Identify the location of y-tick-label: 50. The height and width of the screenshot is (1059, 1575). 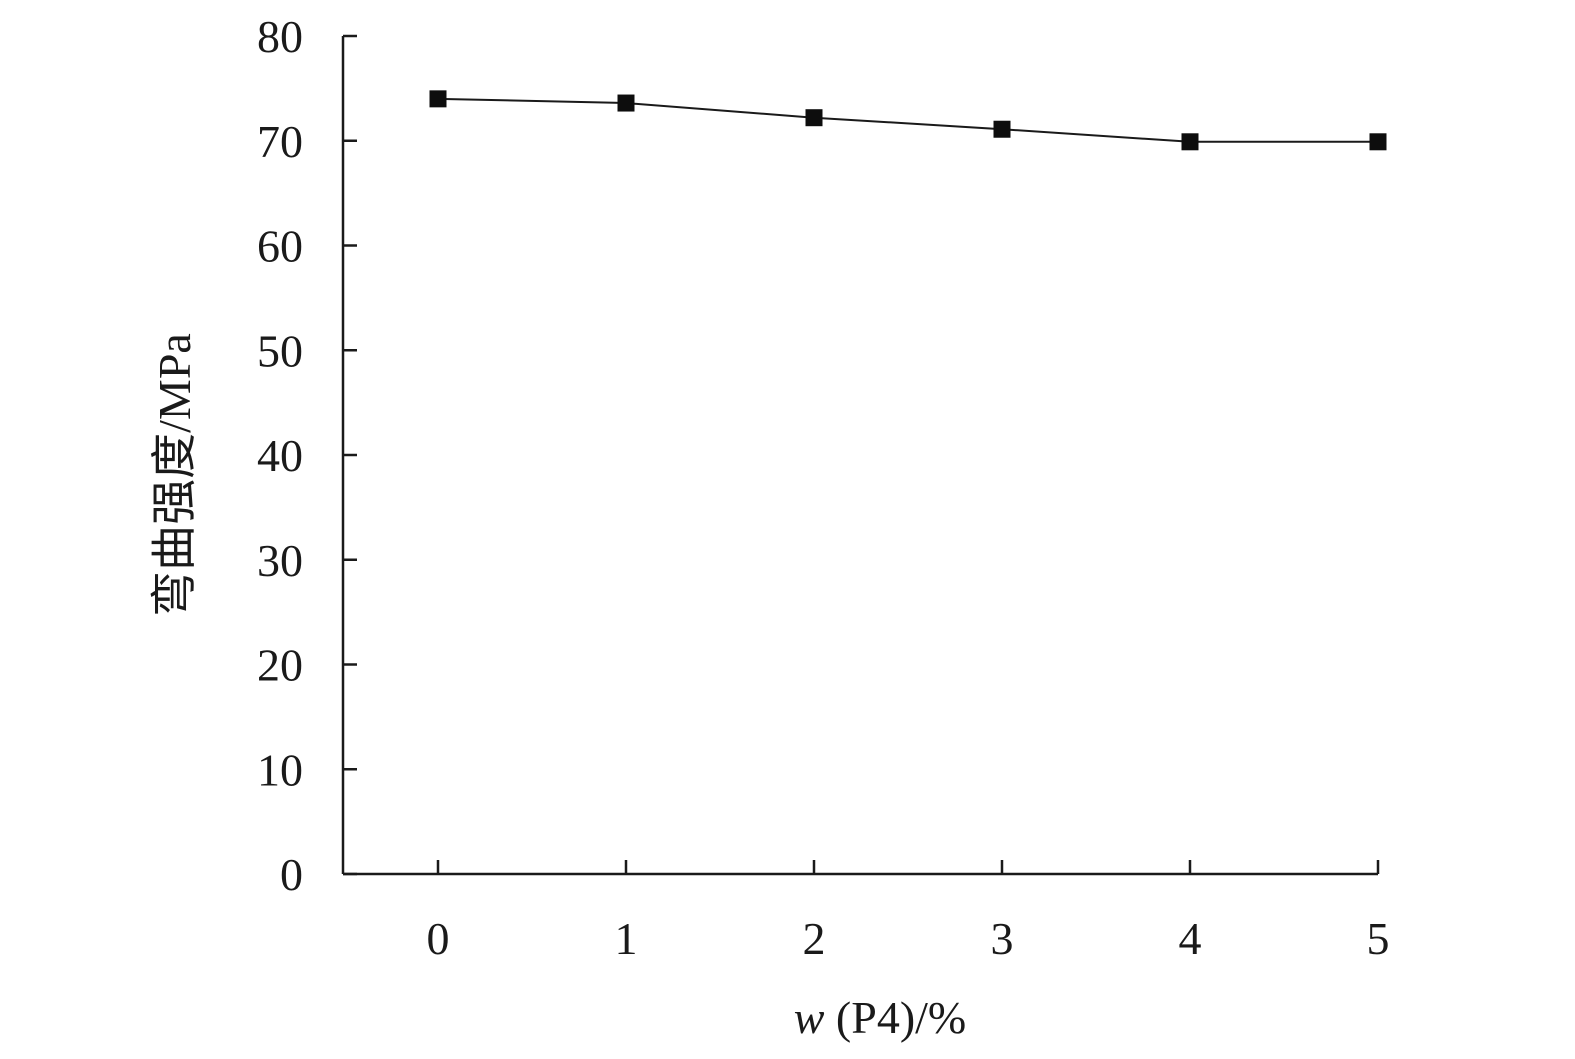
(280, 350).